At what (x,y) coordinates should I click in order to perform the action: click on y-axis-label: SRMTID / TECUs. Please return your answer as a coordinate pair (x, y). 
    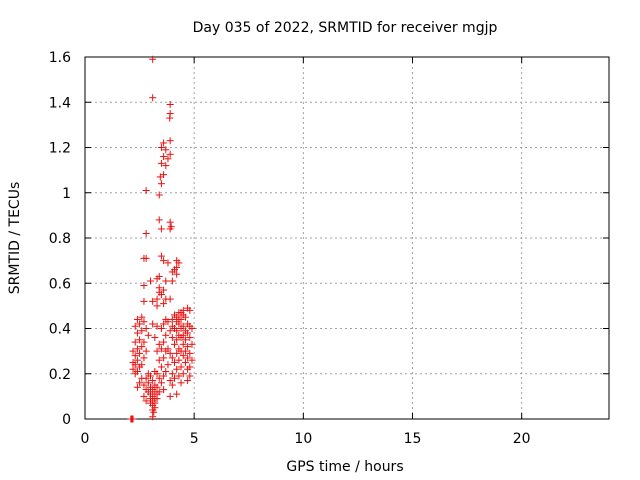
    Looking at the image, I should click on (15, 238).